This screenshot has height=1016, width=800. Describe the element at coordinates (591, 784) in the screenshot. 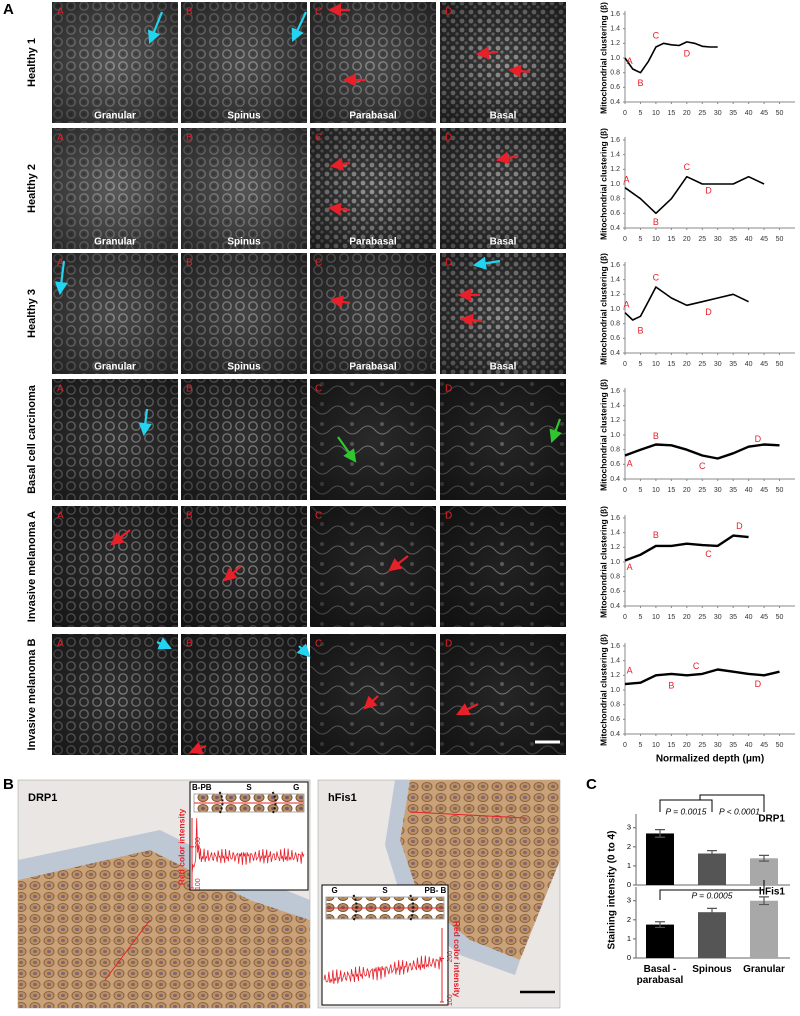

I see `panel-label: C` at that location.